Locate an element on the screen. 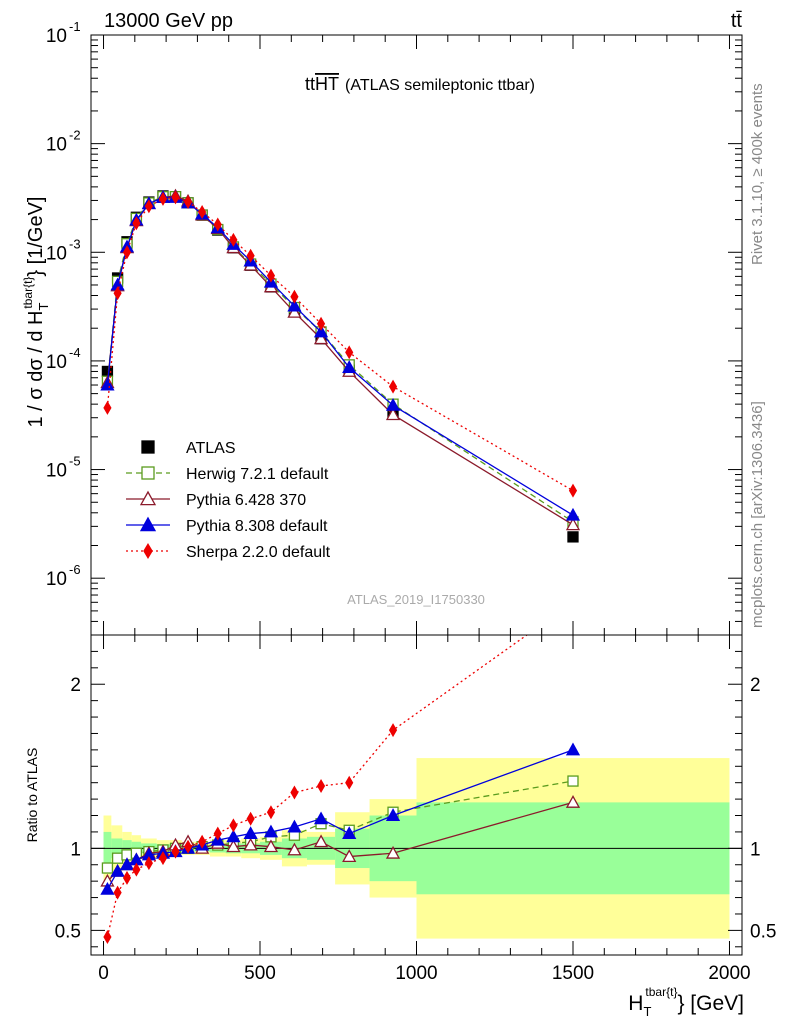 The width and height of the screenshot is (786, 1024). rivet-label: Rivet 3.1.10, ≥ 400k events is located at coordinates (757, 174).